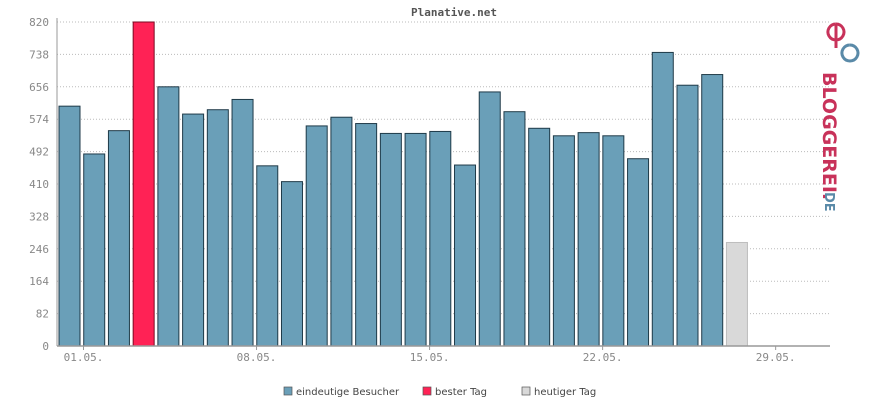 The image size is (870, 400). What do you see at coordinates (39, 281) in the screenshot?
I see `y-tick-label: 164` at bounding box center [39, 281].